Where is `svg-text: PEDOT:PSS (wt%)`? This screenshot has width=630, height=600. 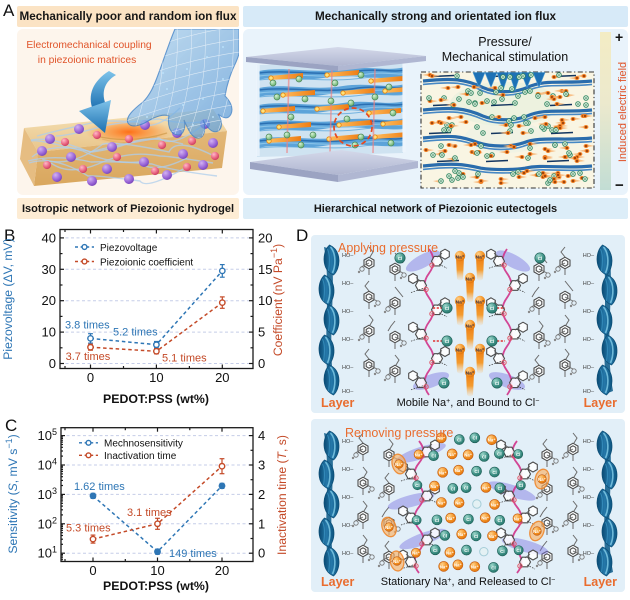 svg-text: PEDOT:PSS (wt%) is located at coordinates (156, 586).